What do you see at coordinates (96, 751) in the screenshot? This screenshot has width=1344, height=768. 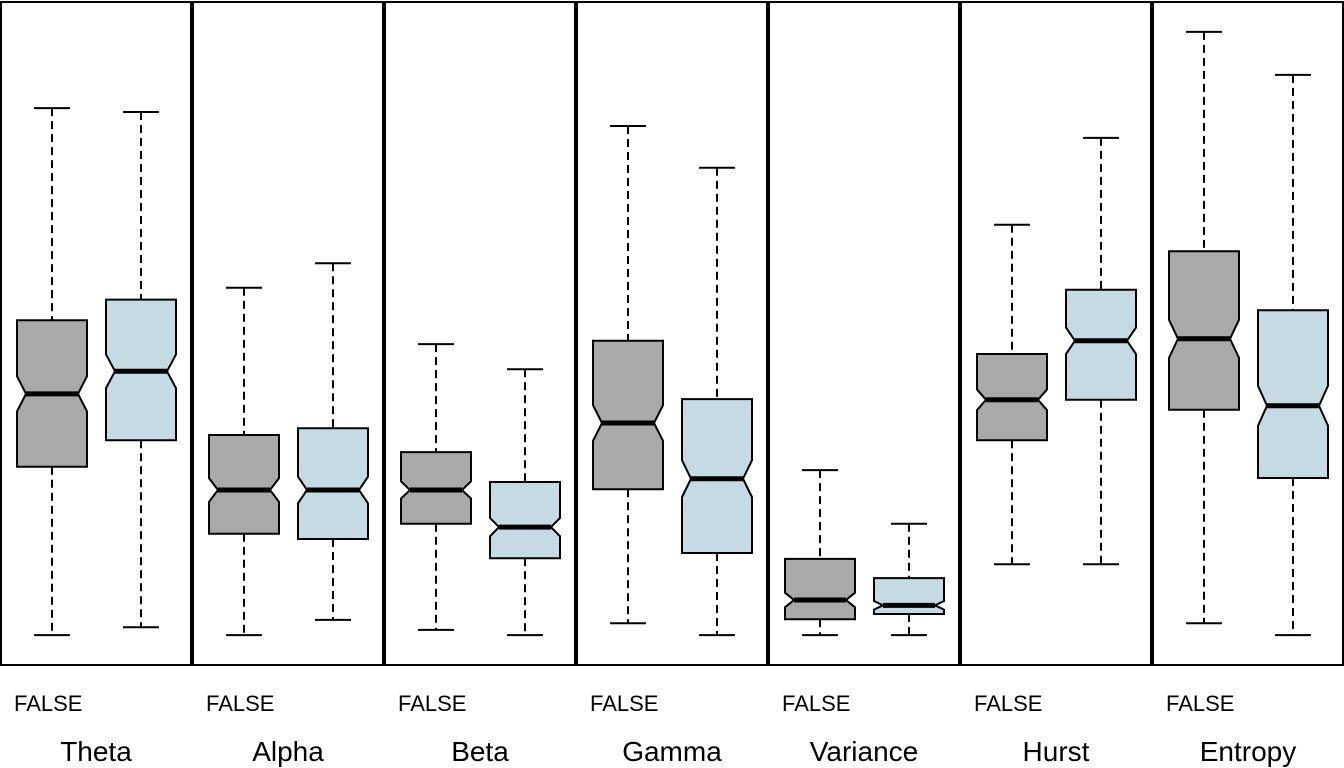 I see `panel-title: Theta` at bounding box center [96, 751].